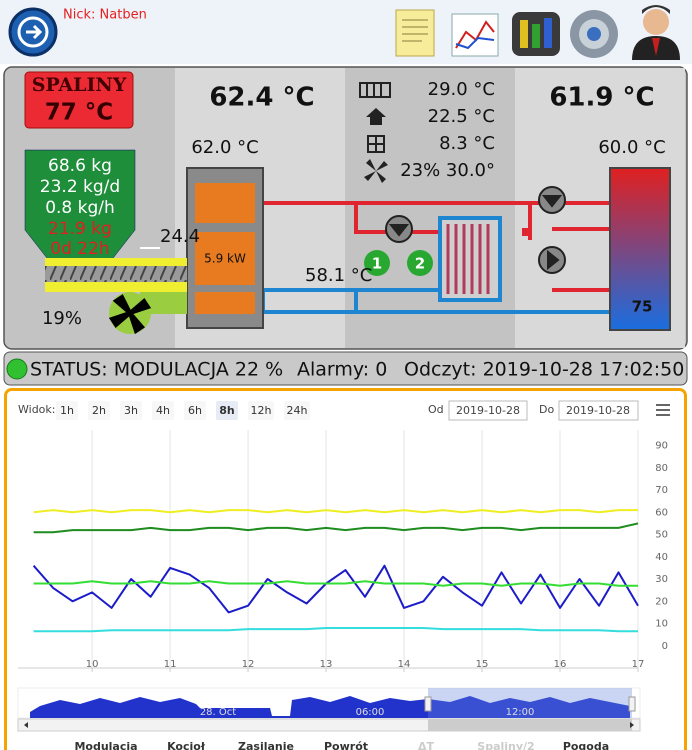 The image size is (692, 750). What do you see at coordinates (594, 34) in the screenshot?
I see `settings-icon` at bounding box center [594, 34].